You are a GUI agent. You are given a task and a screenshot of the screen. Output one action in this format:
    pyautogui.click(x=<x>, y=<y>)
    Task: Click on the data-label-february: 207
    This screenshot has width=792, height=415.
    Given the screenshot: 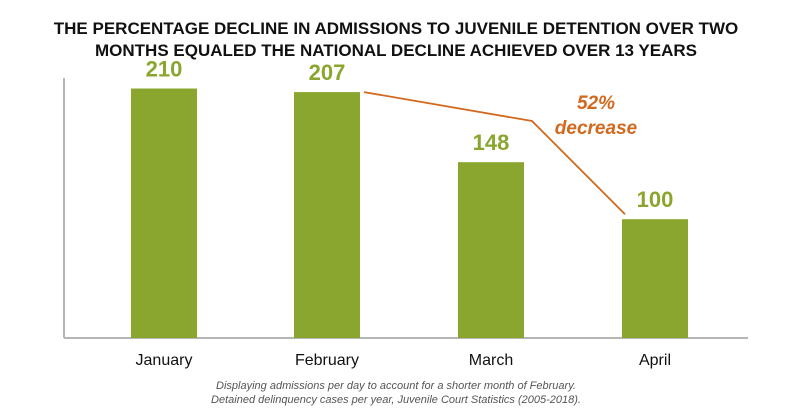 What is the action you would take?
    pyautogui.click(x=327, y=72)
    